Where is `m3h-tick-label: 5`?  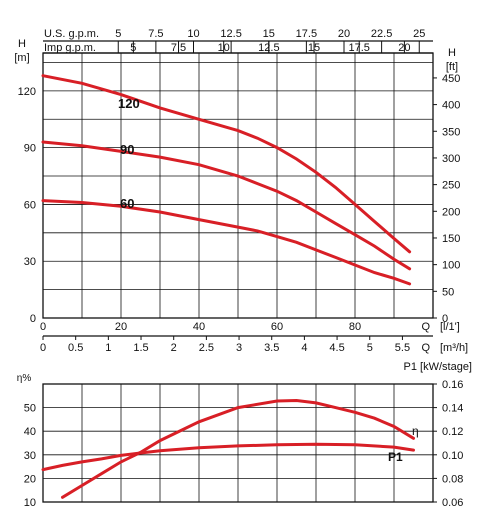 m3h-tick-label: 5 is located at coordinates (370, 348).